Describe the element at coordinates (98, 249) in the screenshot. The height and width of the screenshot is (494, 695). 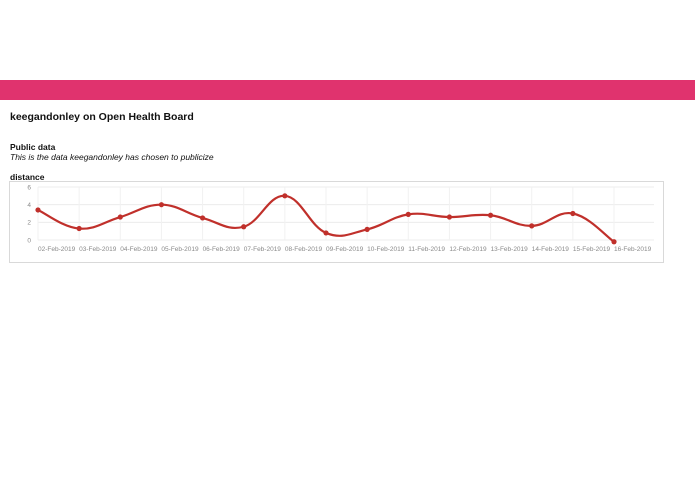
I see `x-tick-label: 03-Feb-2019` at that location.